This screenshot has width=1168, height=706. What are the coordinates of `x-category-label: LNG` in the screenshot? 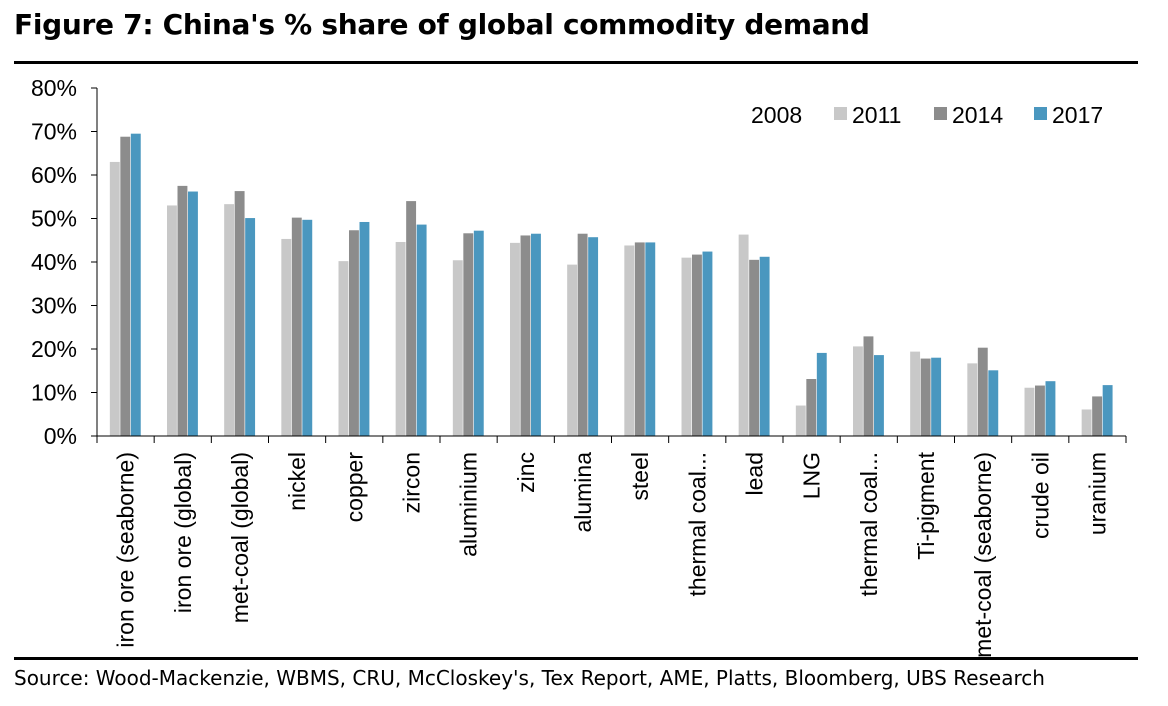 It's located at (812, 475).